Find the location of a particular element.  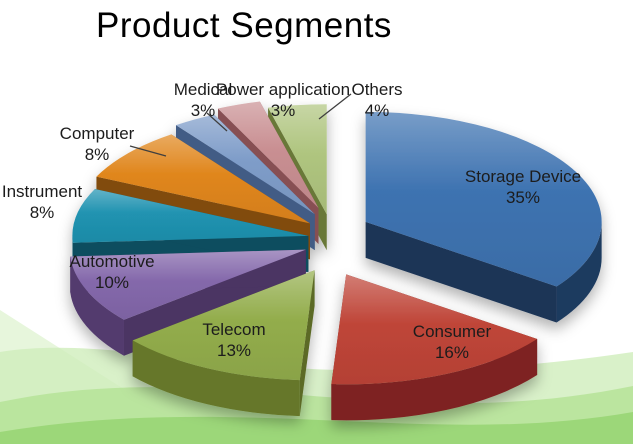

slice-label-storage-device: Storage Device 35% is located at coordinates (523, 187).